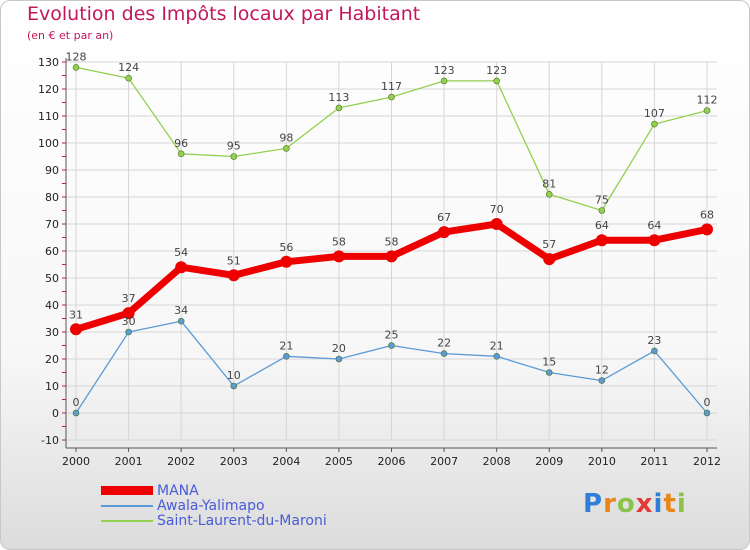 The height and width of the screenshot is (550, 750). Describe the element at coordinates (286, 247) in the screenshot. I see `data-label: 56` at that location.